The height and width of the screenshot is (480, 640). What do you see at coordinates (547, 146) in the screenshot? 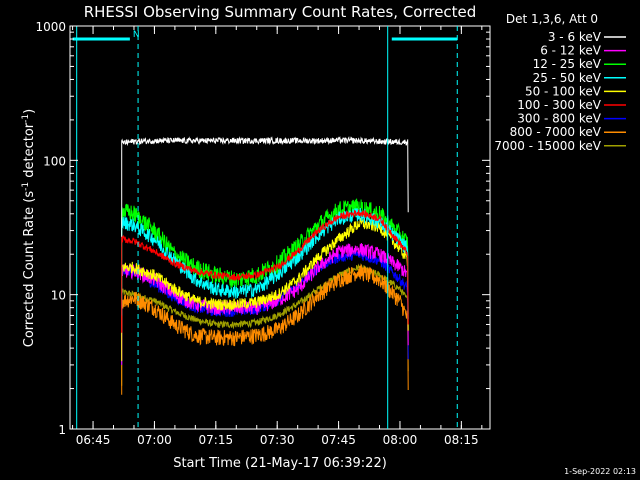
I see `legend-label: 7000 - 15000 keV` at bounding box center [547, 146].